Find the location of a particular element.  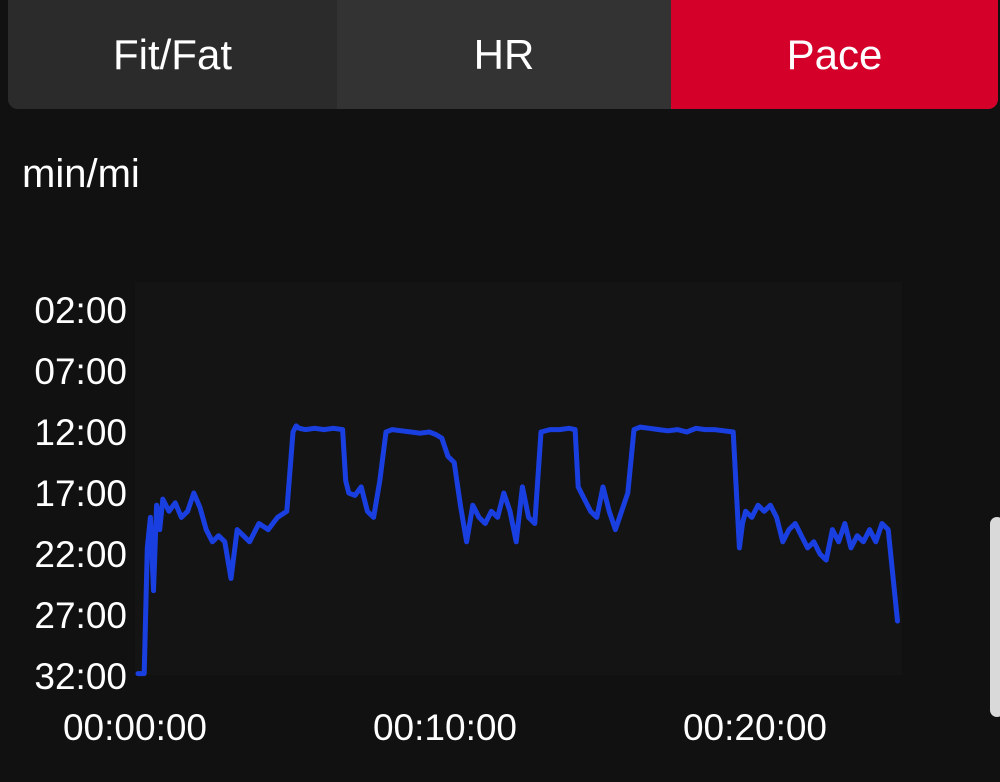

y-tick-label: 07:00 is located at coordinates (80, 371).